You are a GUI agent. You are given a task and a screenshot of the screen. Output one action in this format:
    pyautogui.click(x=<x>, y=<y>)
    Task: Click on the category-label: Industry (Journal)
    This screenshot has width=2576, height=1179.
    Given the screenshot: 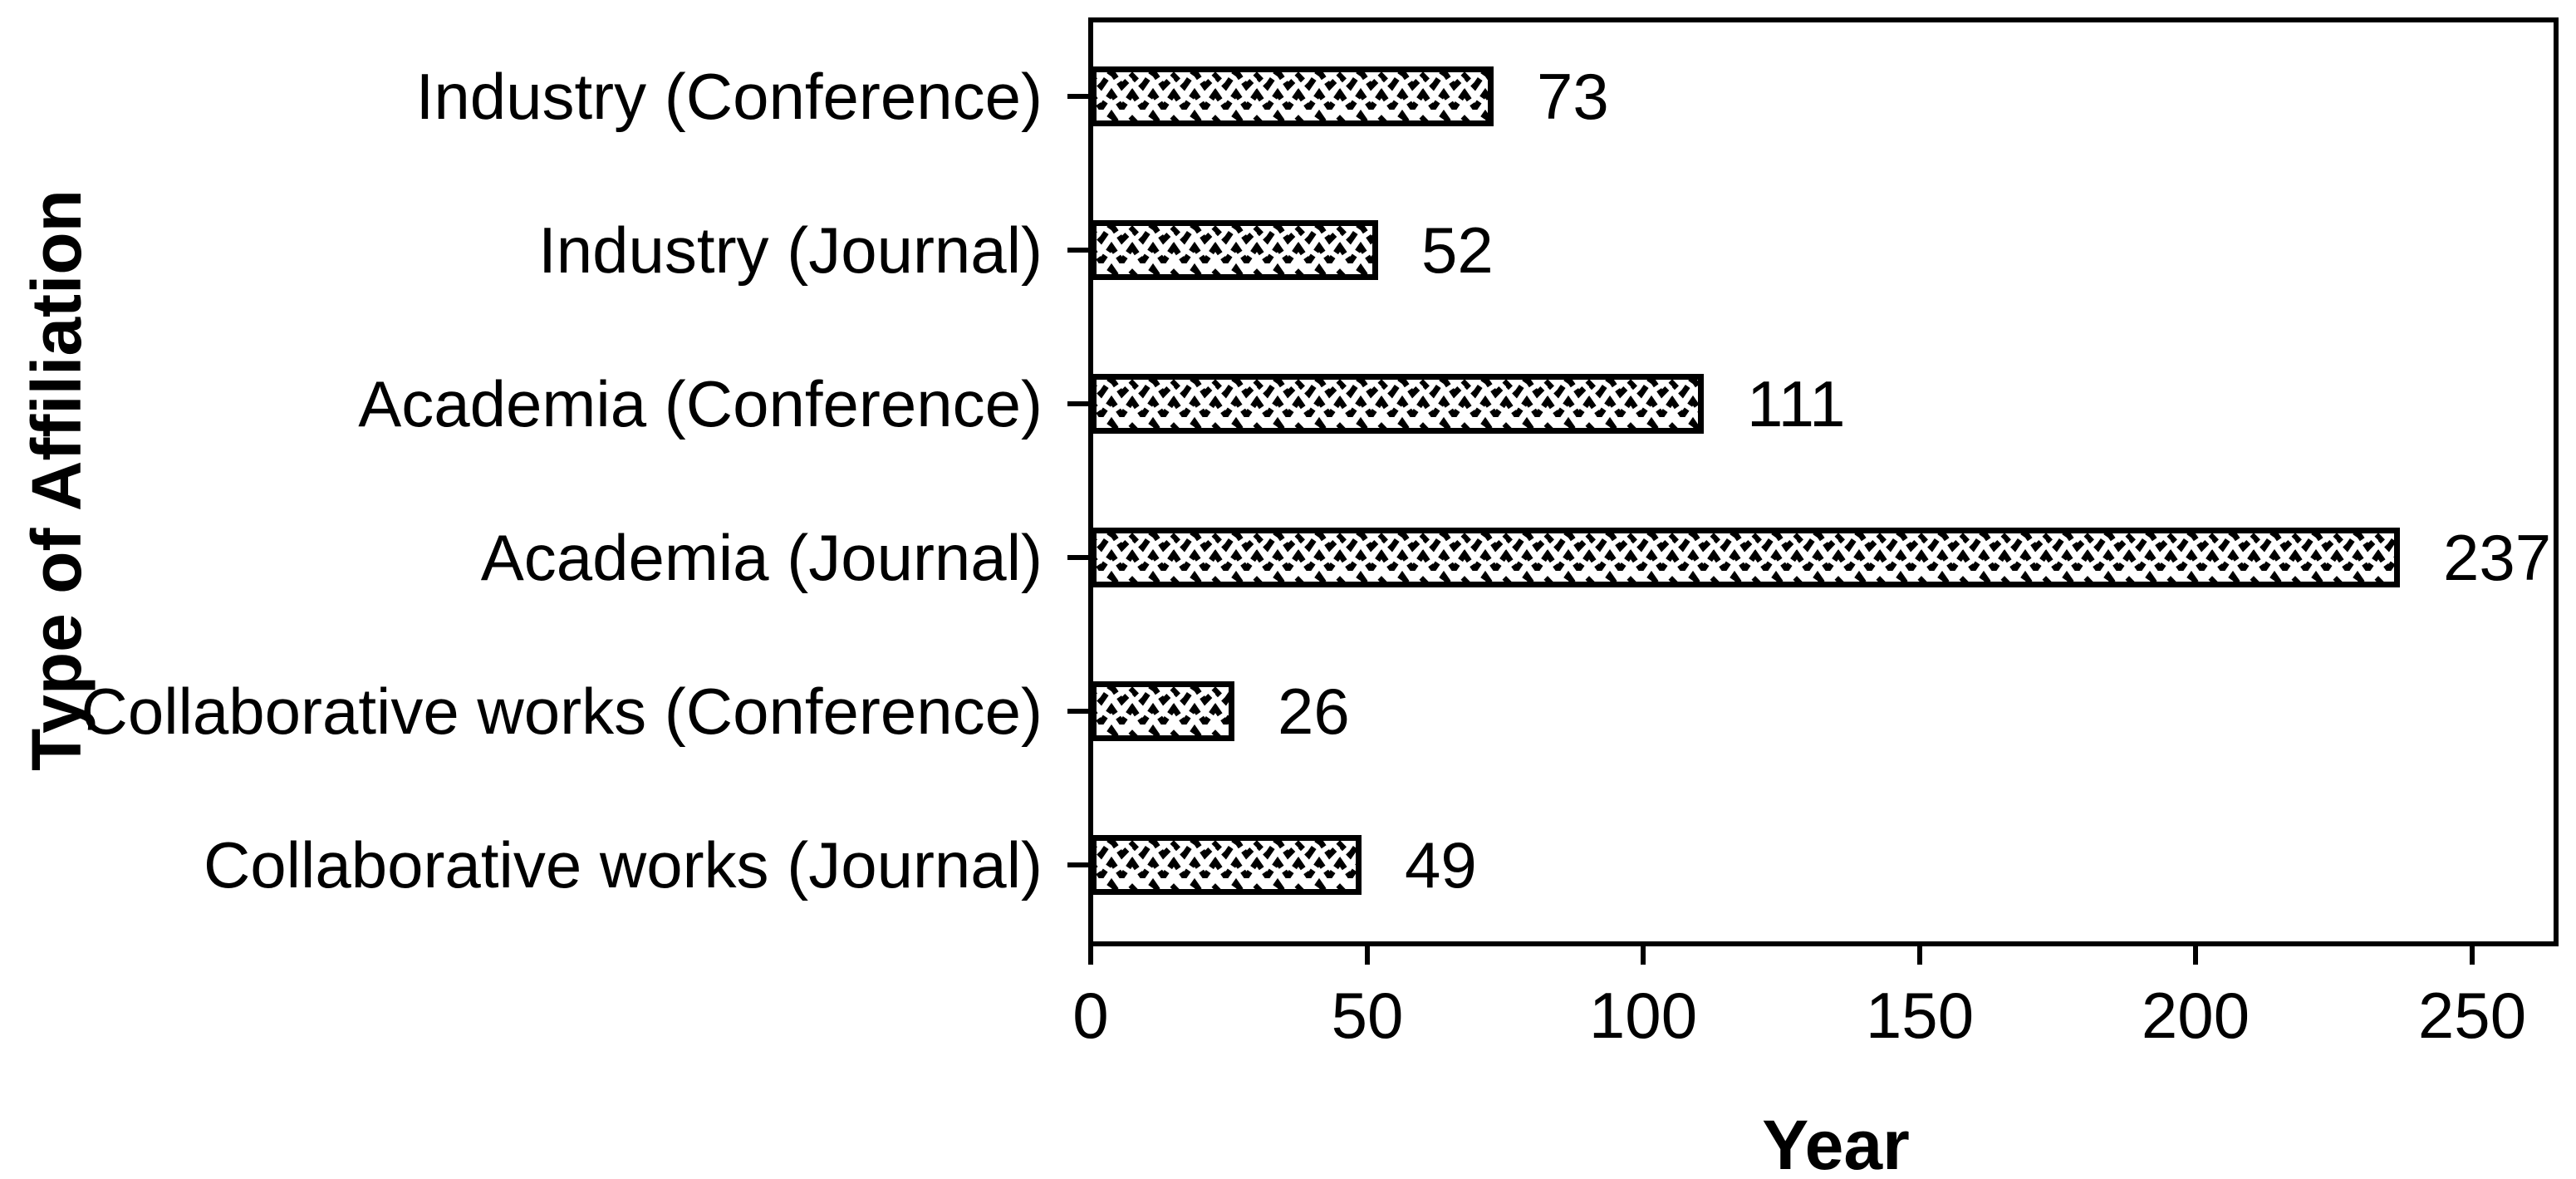 What is the action you would take?
    pyautogui.click(x=790, y=250)
    